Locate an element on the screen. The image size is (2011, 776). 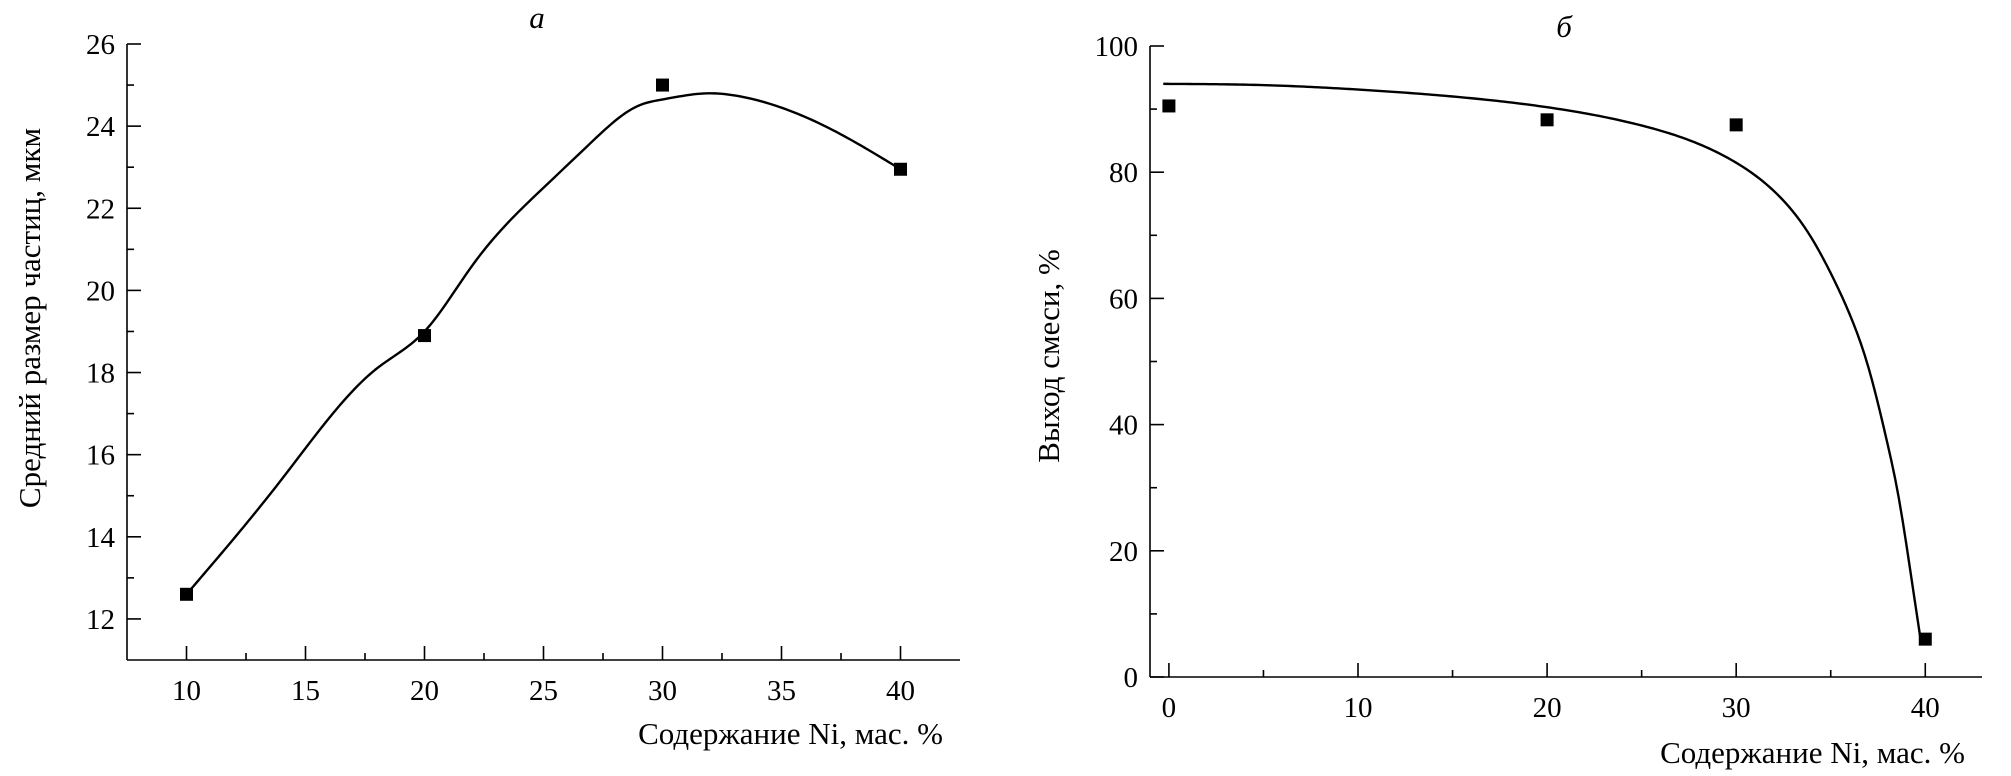
x-axis-label-b: Содержание Ni, мас. % is located at coordinates (1812, 752).